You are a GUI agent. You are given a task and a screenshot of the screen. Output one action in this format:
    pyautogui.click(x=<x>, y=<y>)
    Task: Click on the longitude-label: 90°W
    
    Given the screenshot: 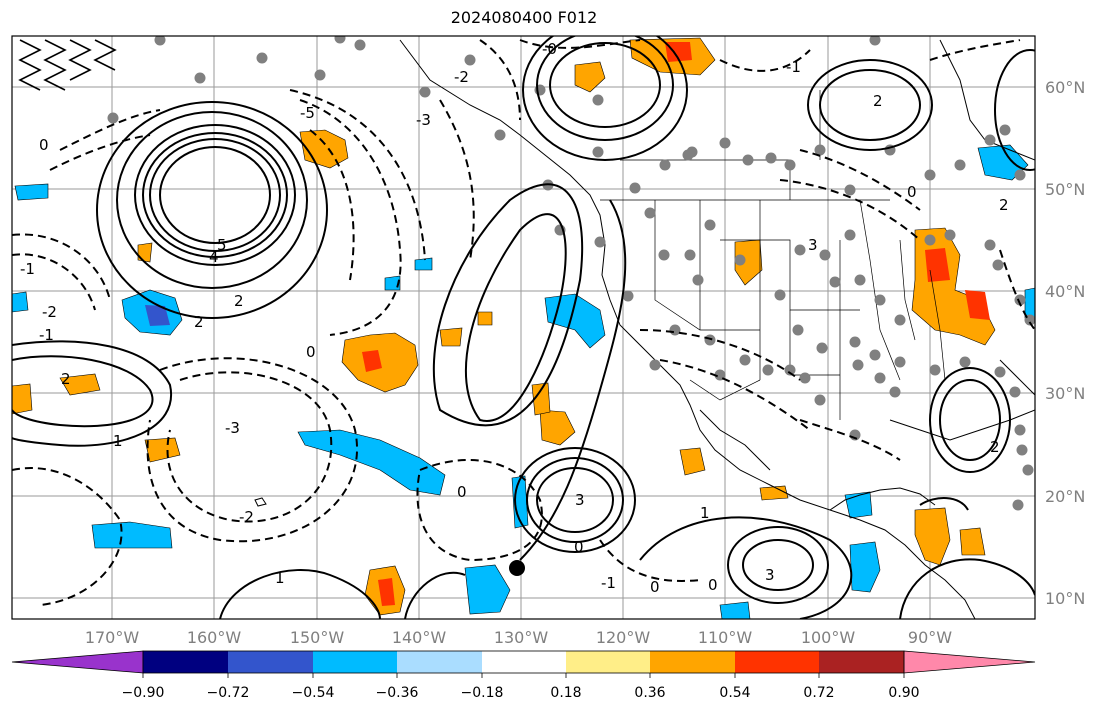 What is the action you would take?
    pyautogui.click(x=930, y=637)
    